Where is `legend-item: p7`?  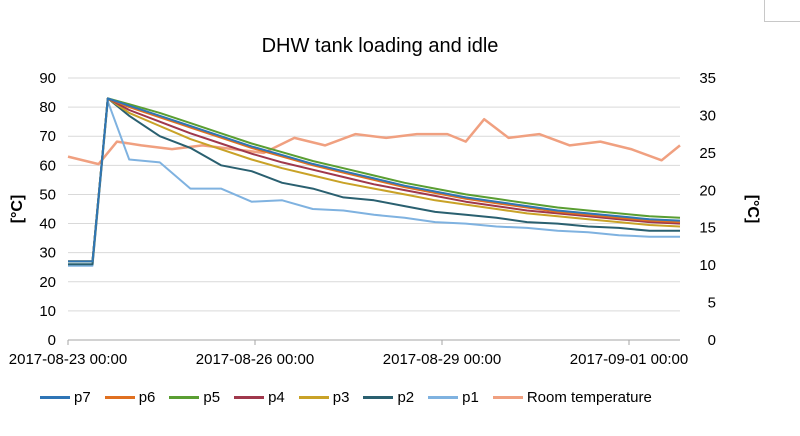 legend-item: p7 is located at coordinates (65, 397).